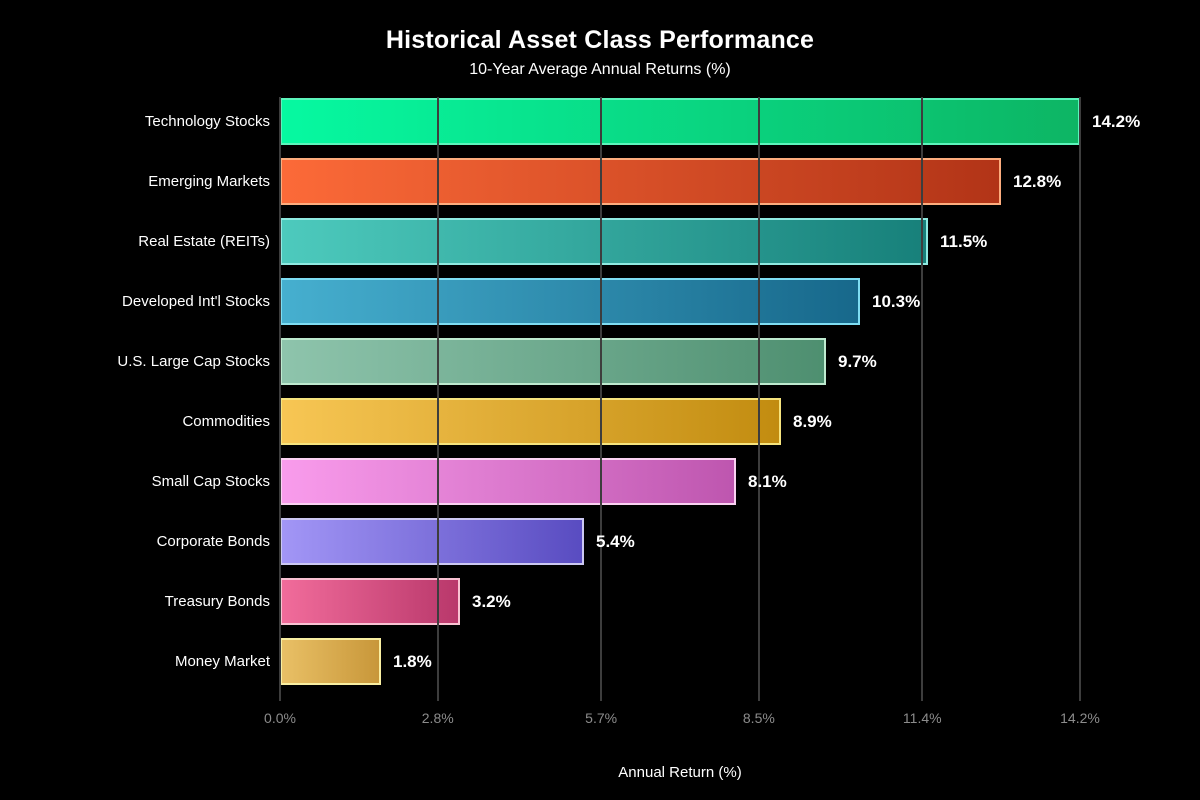  I want to click on x-tick-label: 14.2%, so click(1080, 718).